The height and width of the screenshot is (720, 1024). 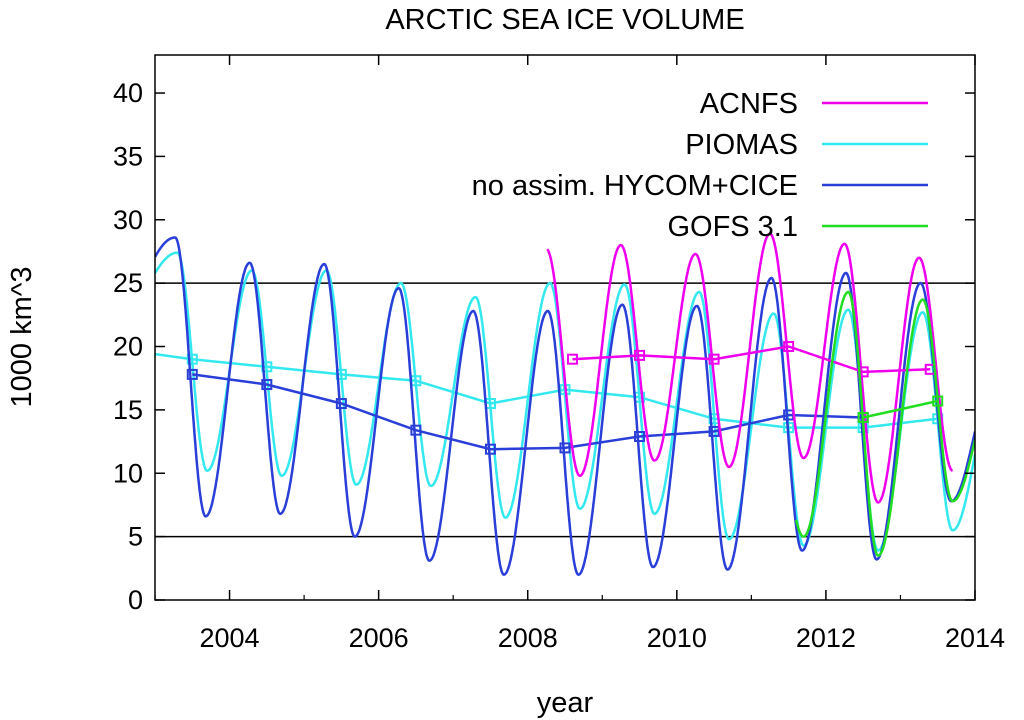 What do you see at coordinates (128, 473) in the screenshot?
I see `y-tick-label: 10` at bounding box center [128, 473].